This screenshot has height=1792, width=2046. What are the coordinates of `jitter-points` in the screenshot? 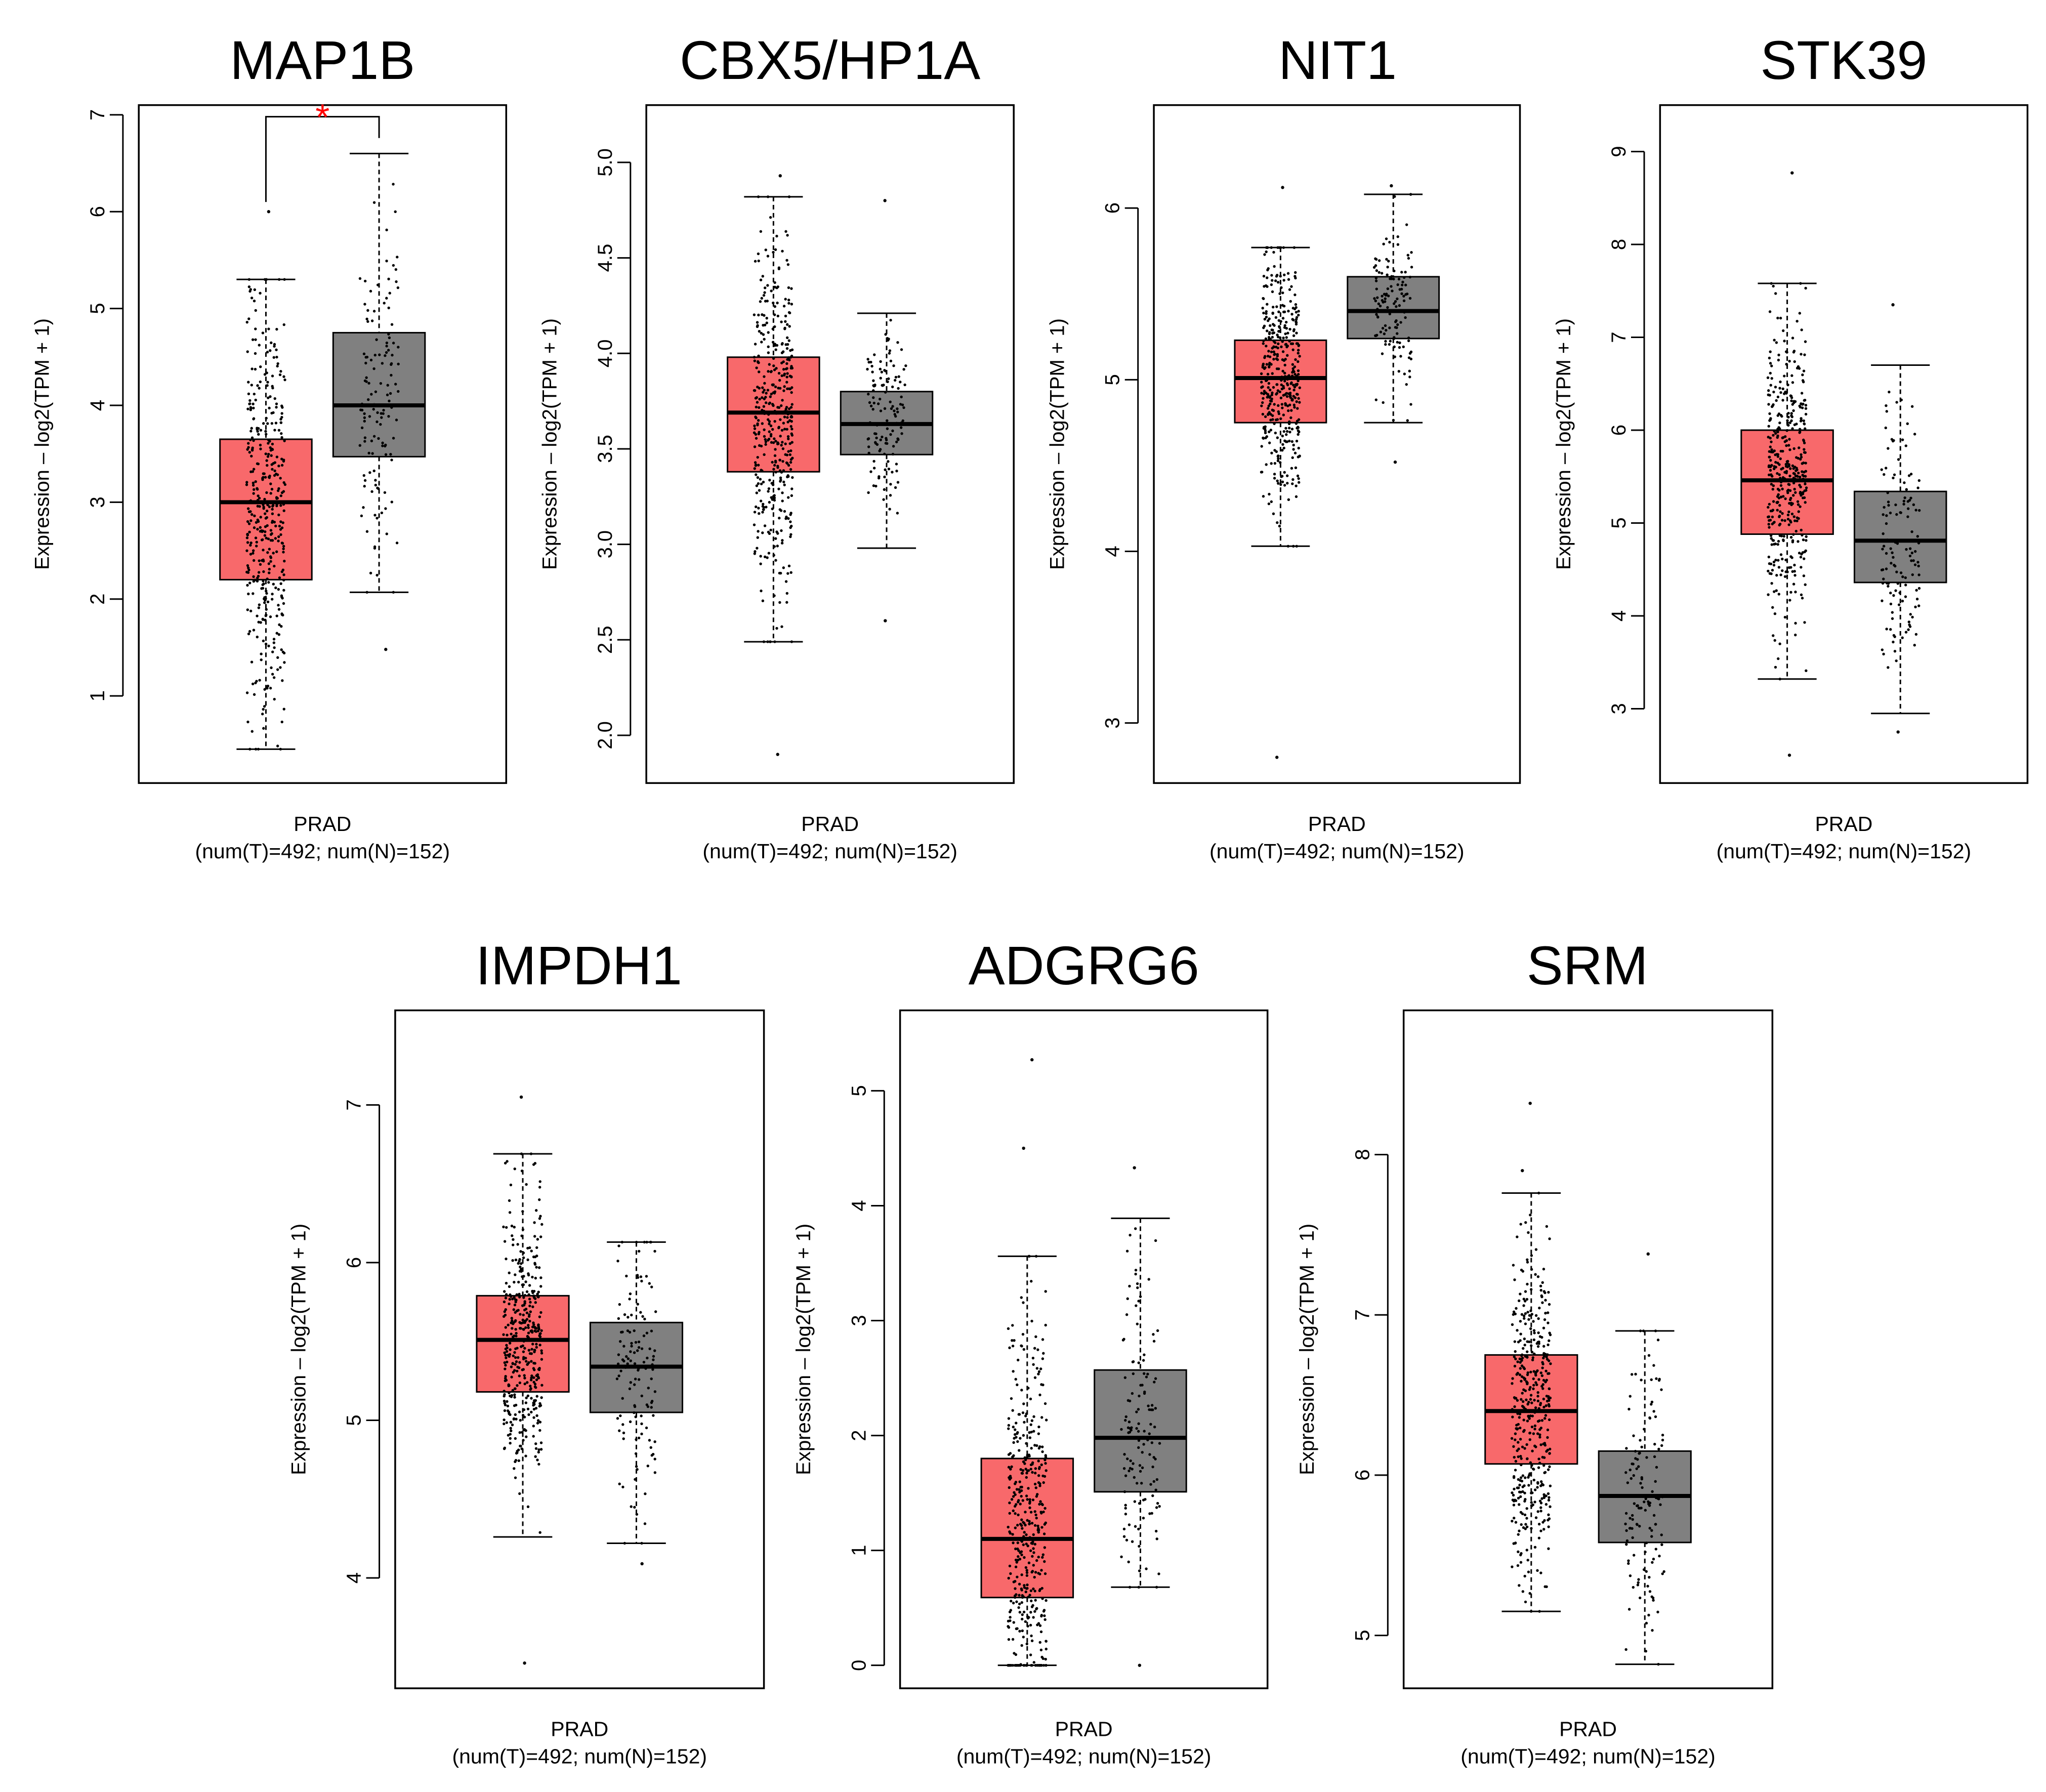 It's located at (266, 480).